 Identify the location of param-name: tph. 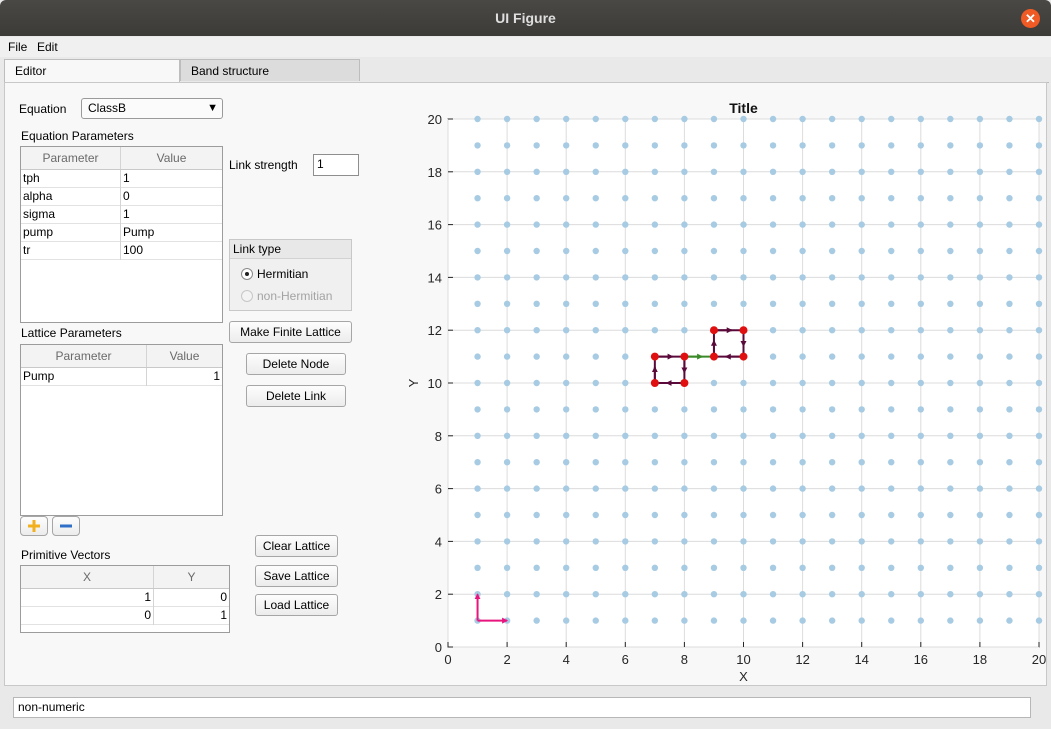
(71, 179).